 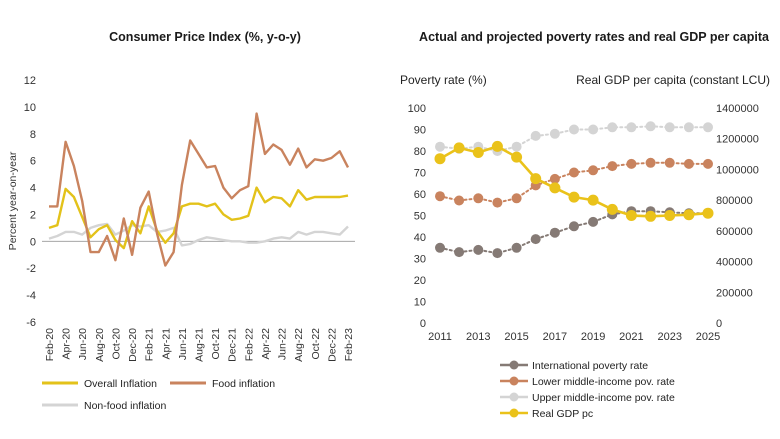 I want to click on right-y-tick-label: 1400000, so click(x=737, y=109).